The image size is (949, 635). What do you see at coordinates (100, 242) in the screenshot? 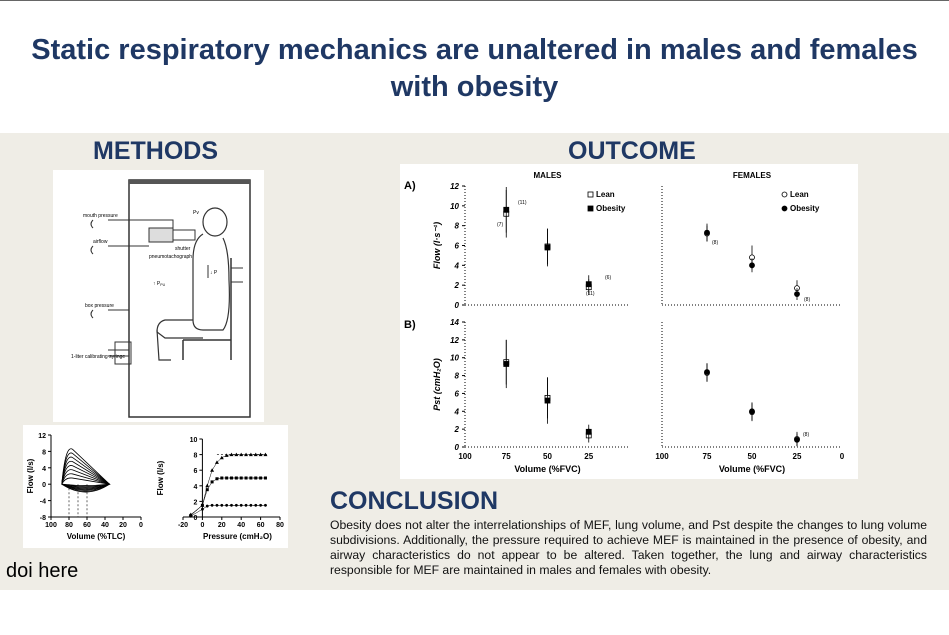
I see `label-airflow: airflow` at bounding box center [100, 242].